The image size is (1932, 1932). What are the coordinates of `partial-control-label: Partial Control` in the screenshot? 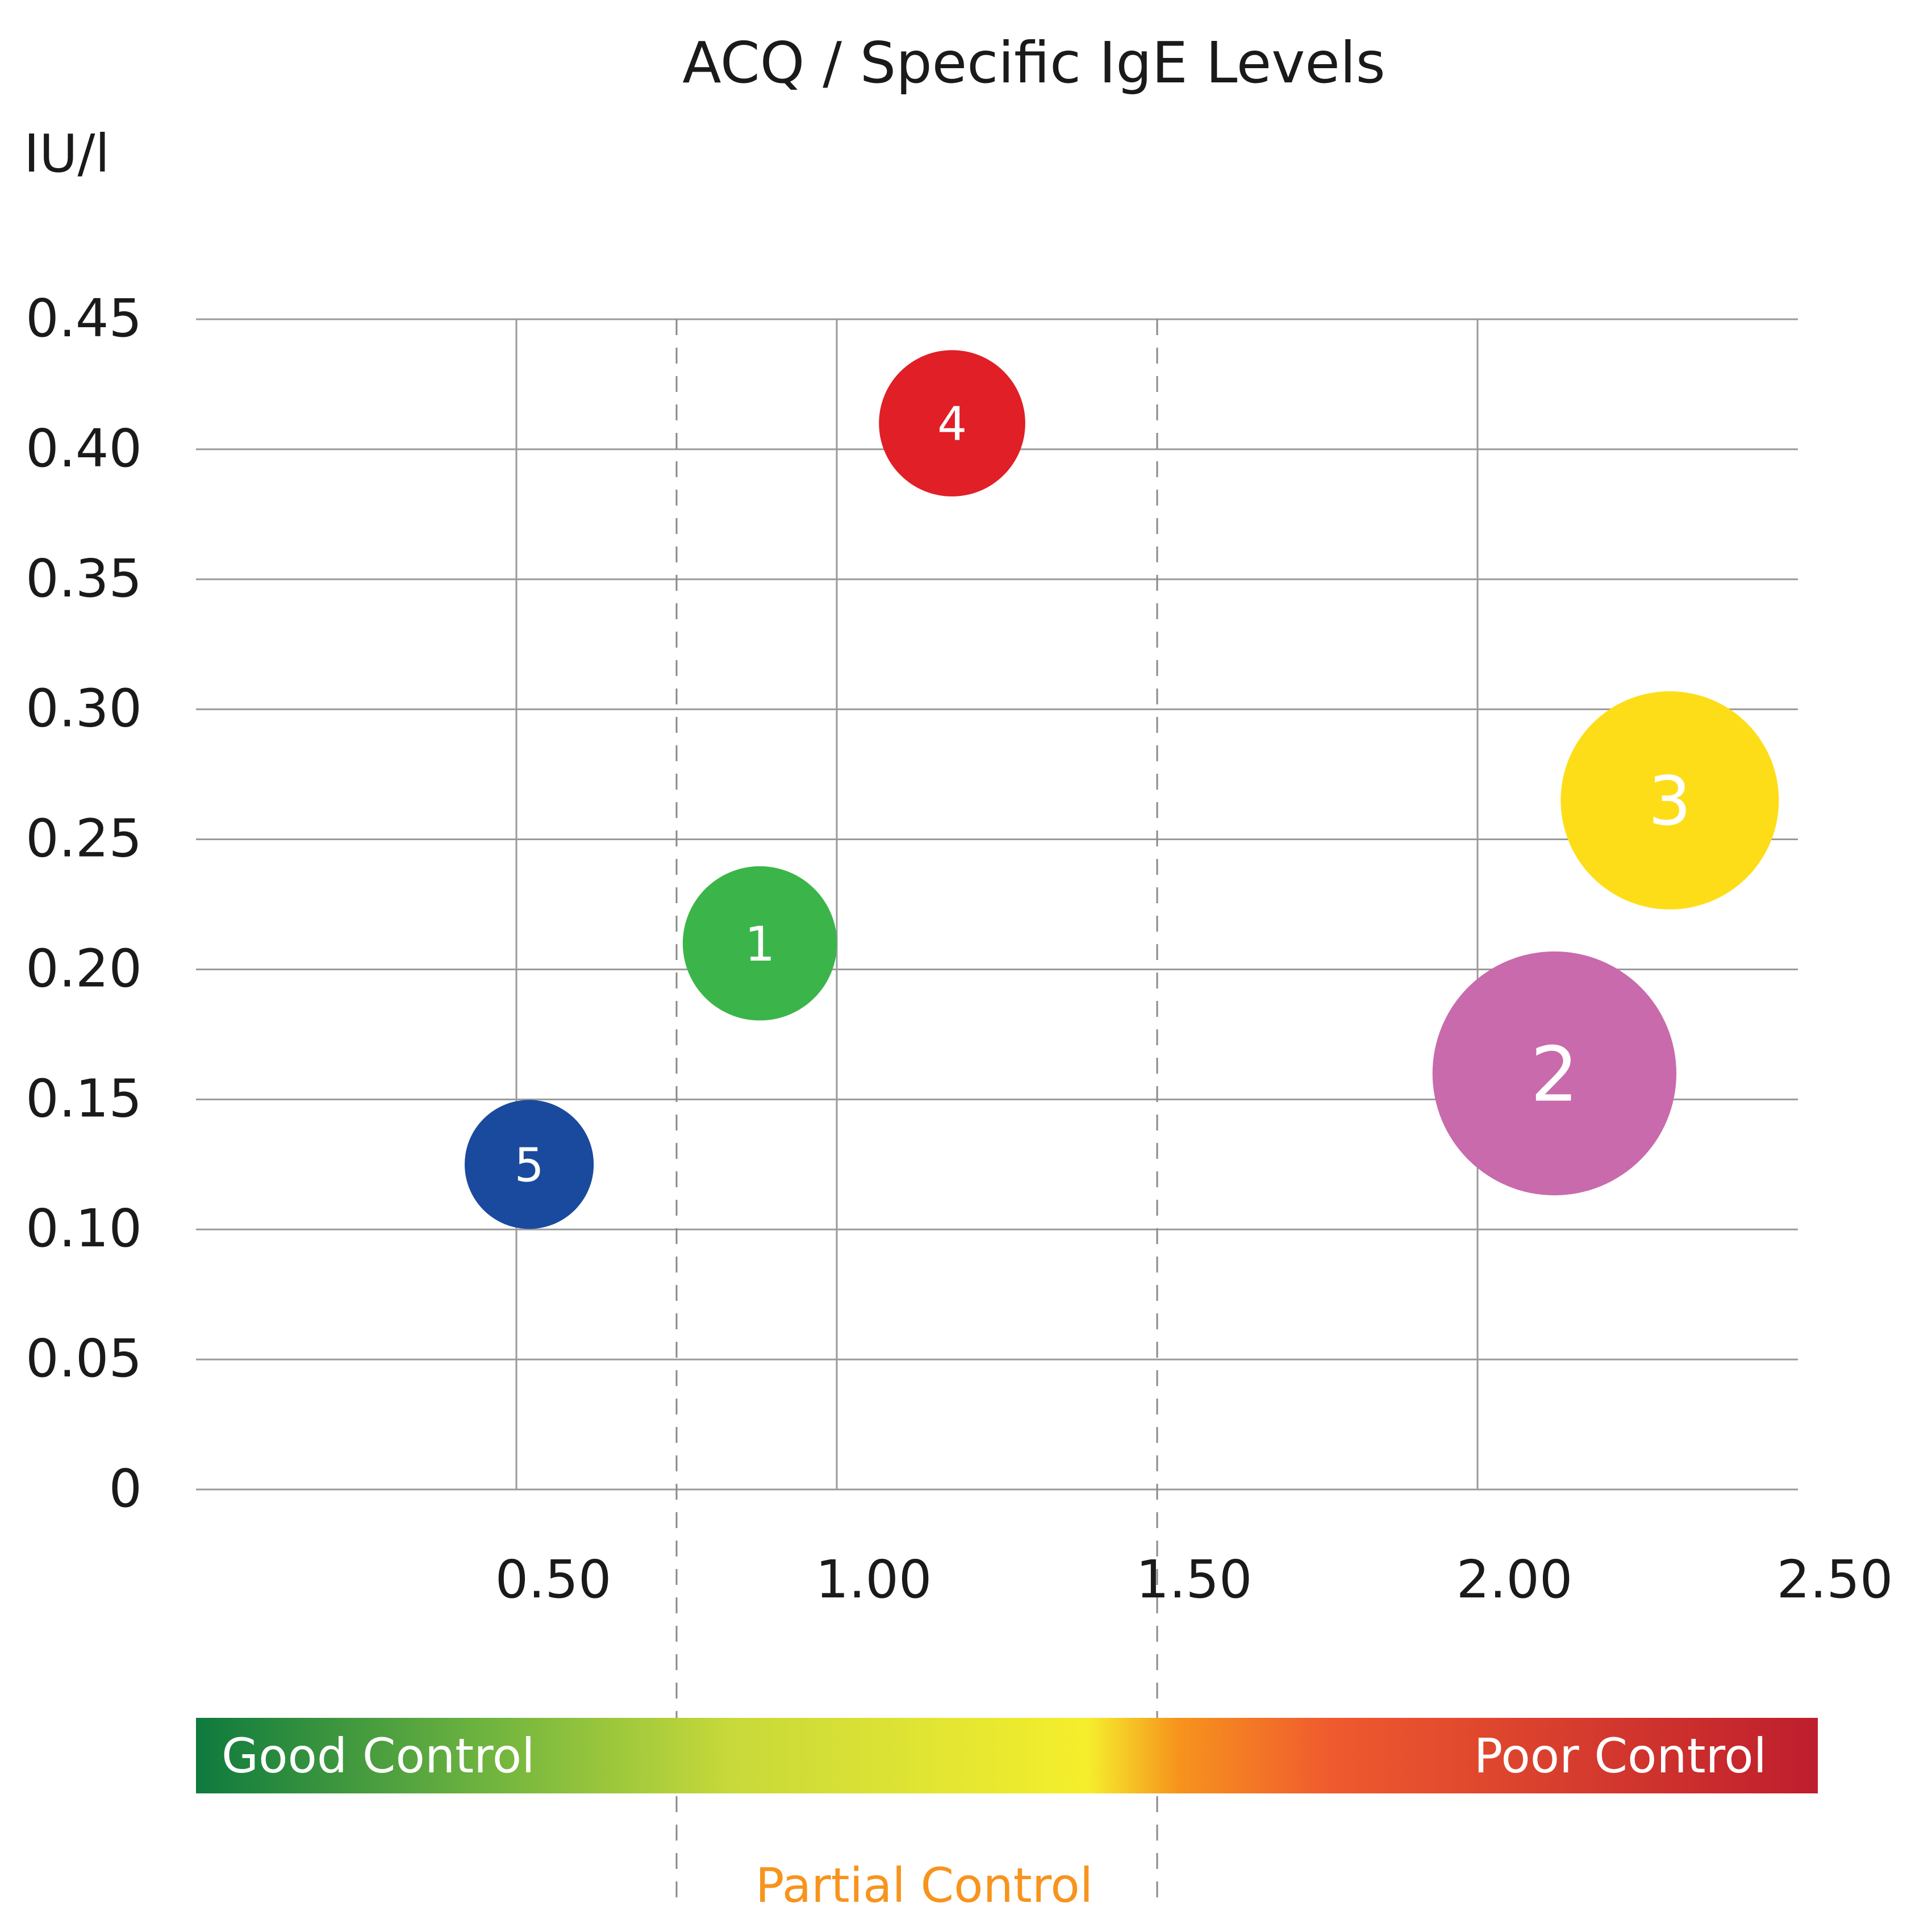 It's located at (924, 1886).